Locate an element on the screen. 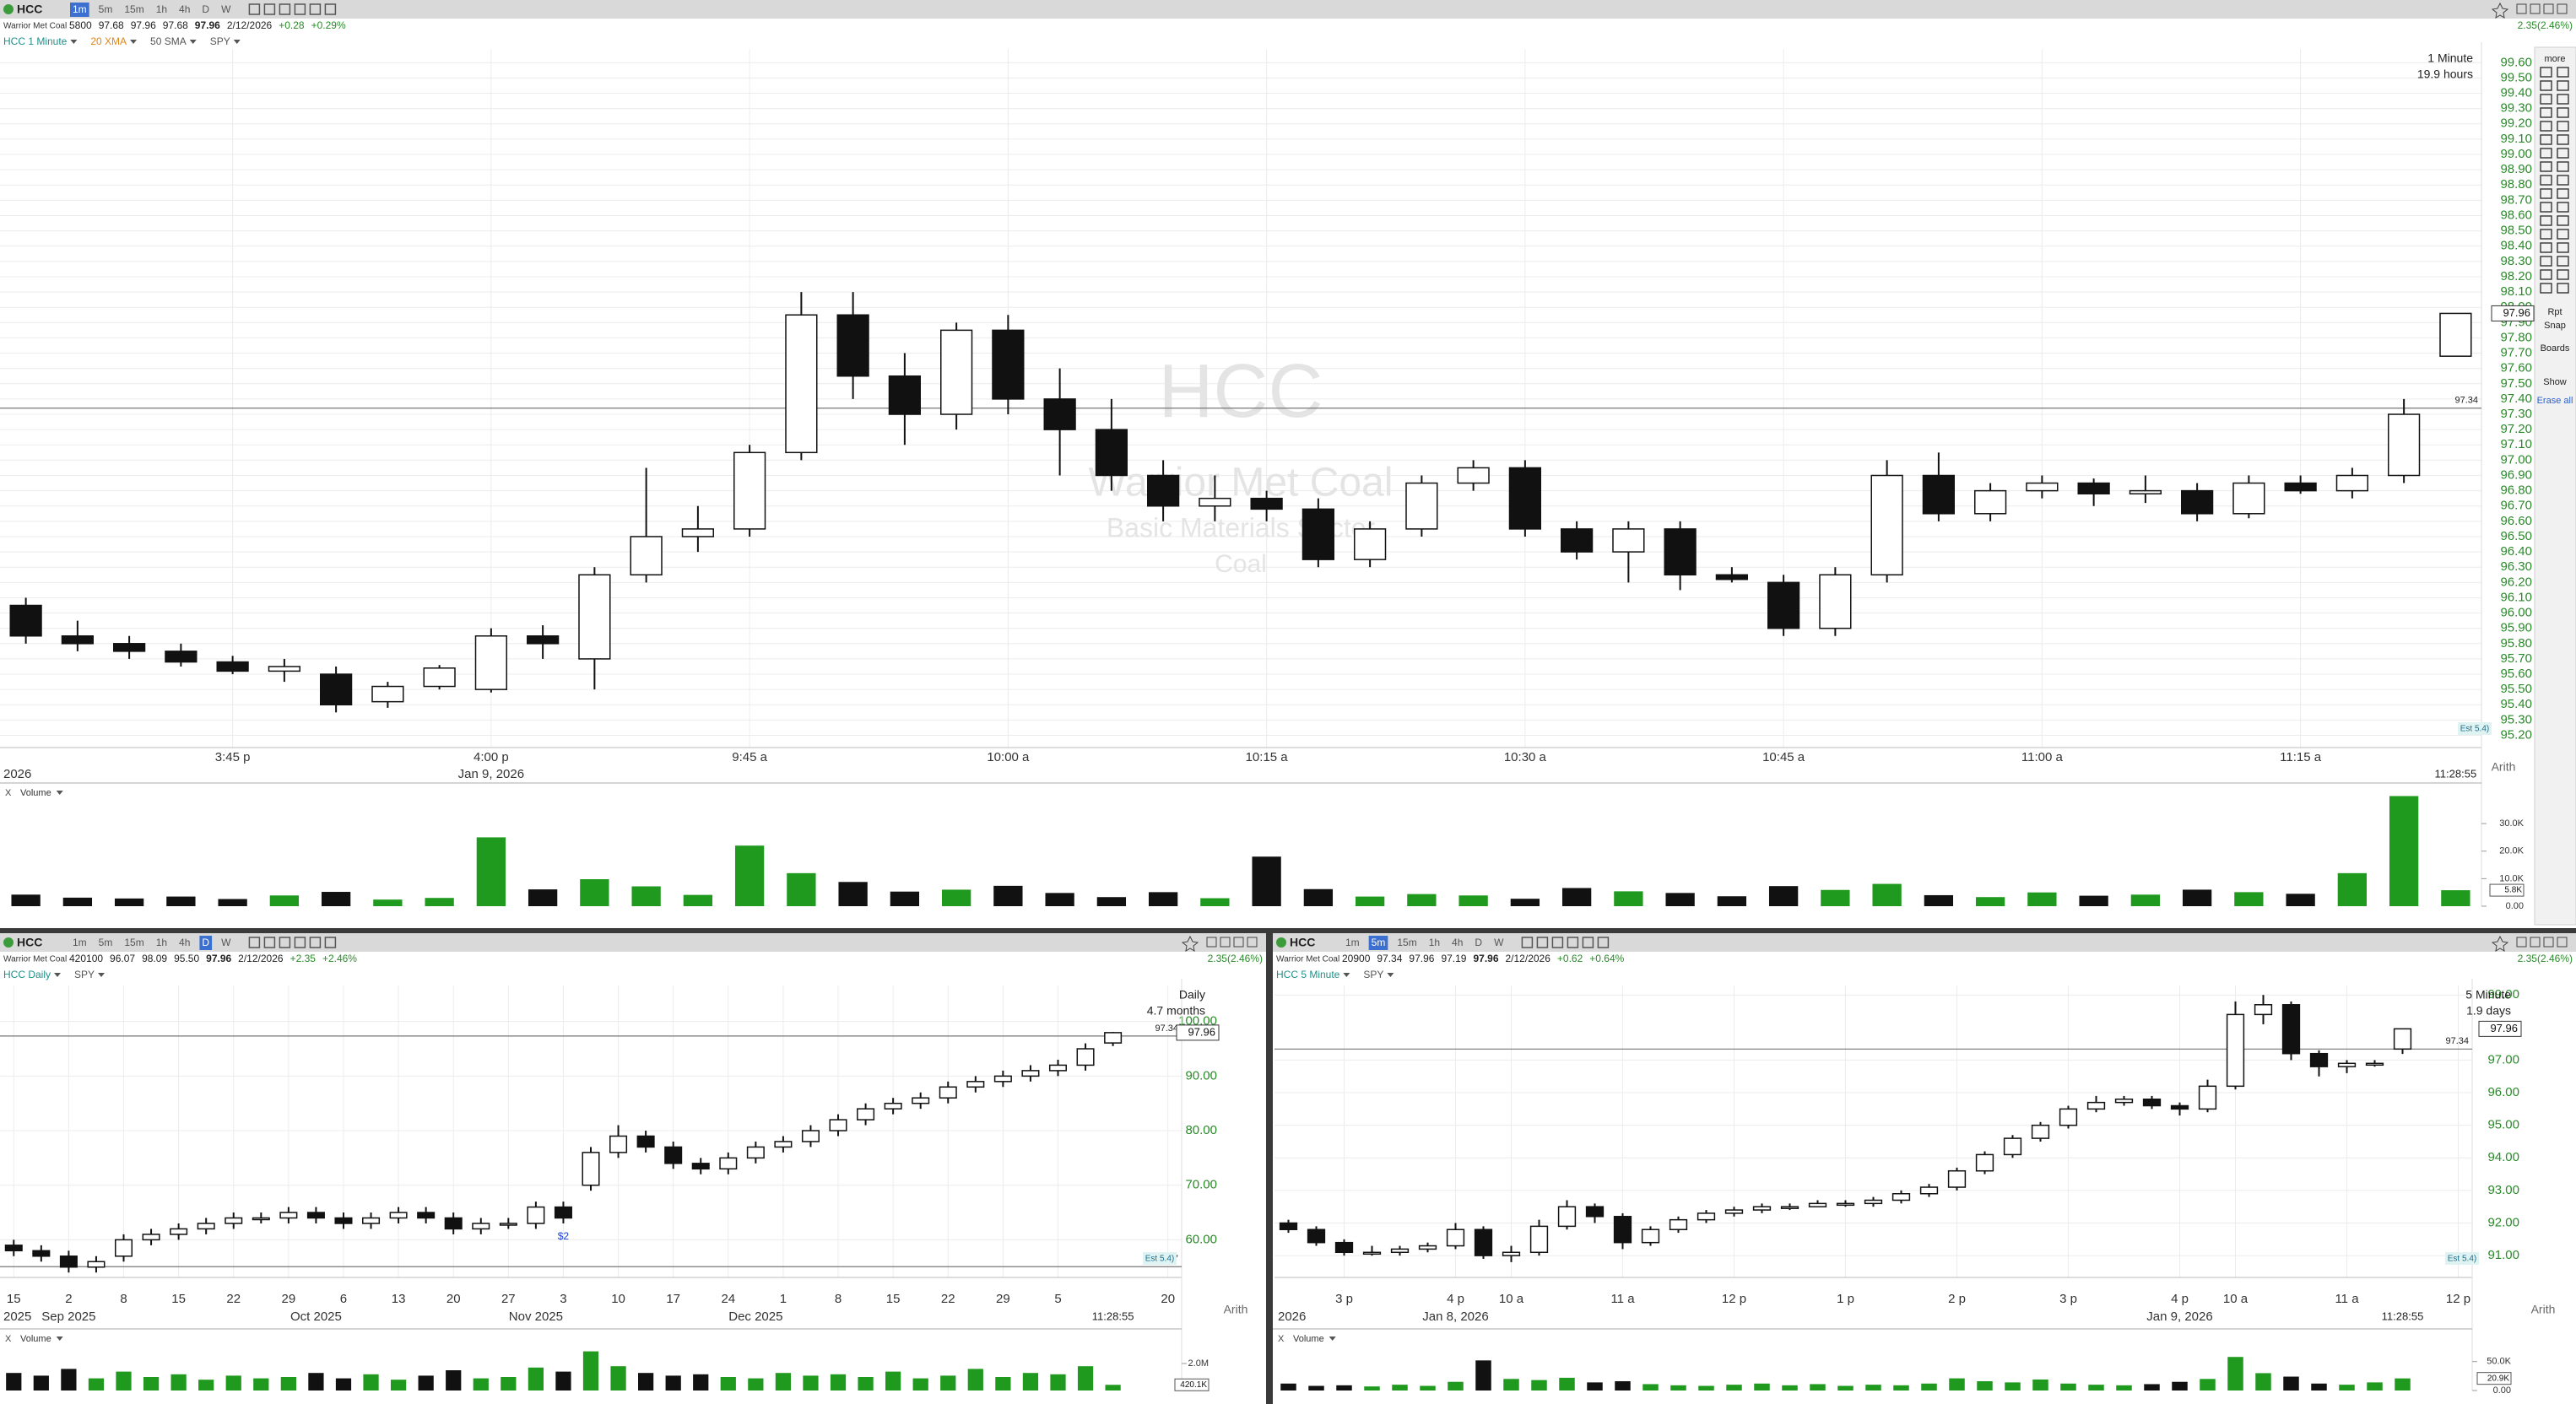 This screenshot has width=2576, height=1404. study-label: 20 XMA is located at coordinates (108, 41).